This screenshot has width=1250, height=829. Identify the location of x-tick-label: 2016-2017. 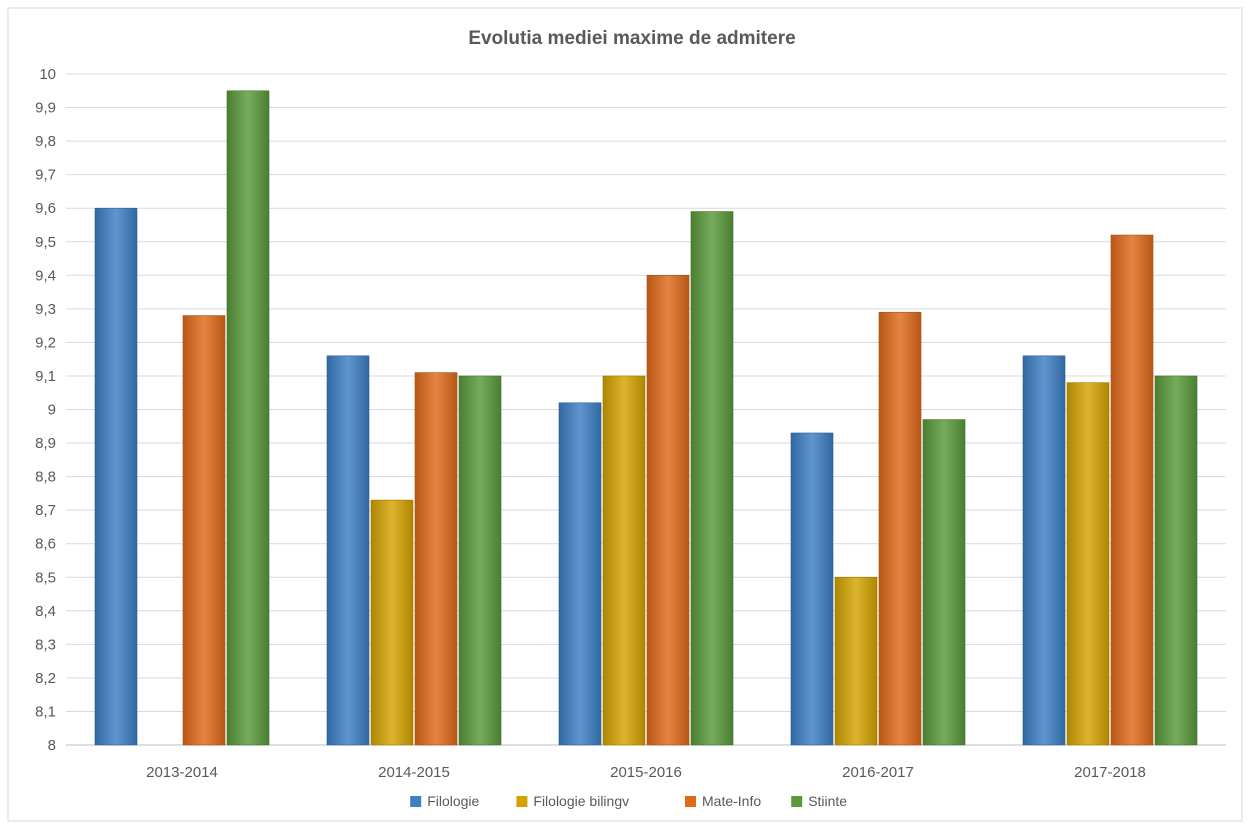
(878, 772).